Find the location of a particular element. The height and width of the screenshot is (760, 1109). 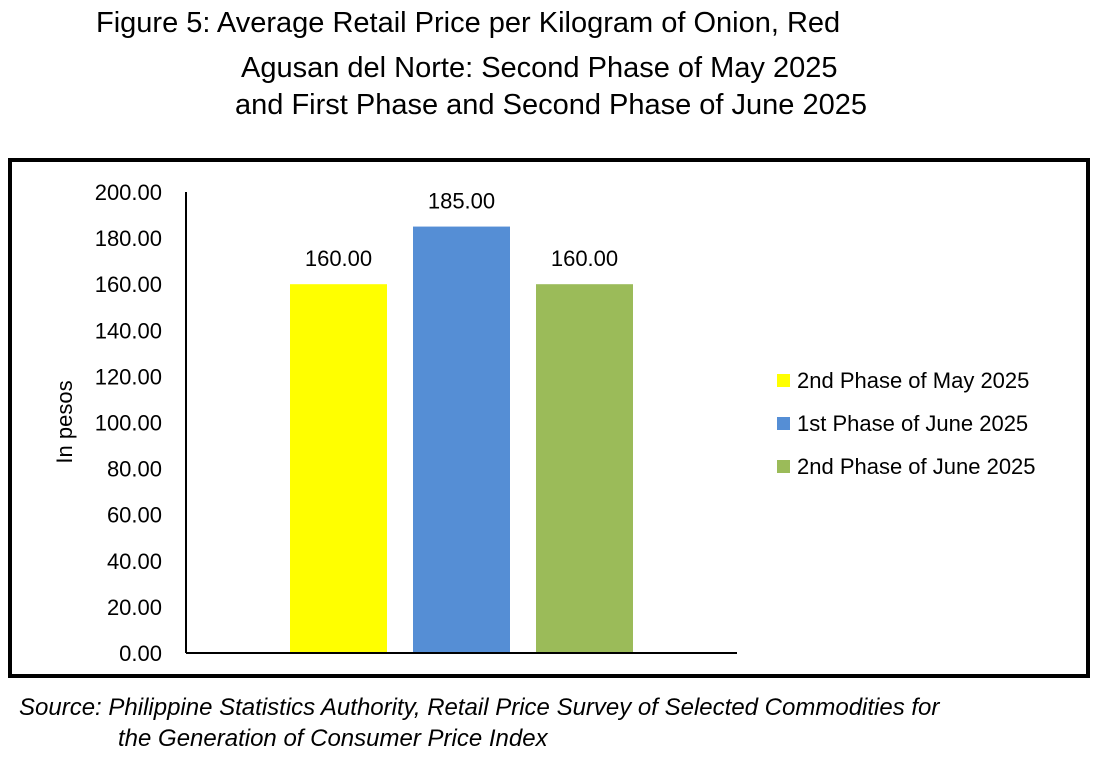

y-axis-label: In pesos is located at coordinates (64, 421).